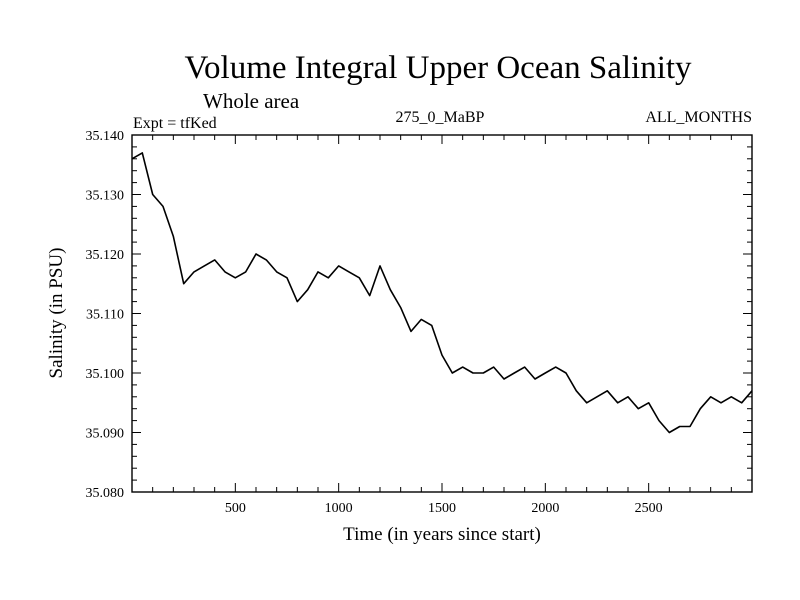  I want to click on y-tick-label: 35.110, so click(105, 315).